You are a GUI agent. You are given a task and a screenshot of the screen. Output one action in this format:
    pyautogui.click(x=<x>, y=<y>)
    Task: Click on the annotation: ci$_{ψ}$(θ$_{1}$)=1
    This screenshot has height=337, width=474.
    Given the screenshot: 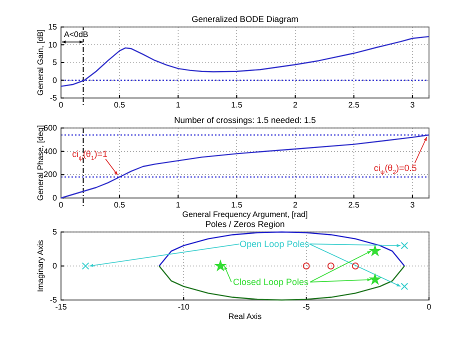 What is the action you would take?
    pyautogui.click(x=90, y=155)
    